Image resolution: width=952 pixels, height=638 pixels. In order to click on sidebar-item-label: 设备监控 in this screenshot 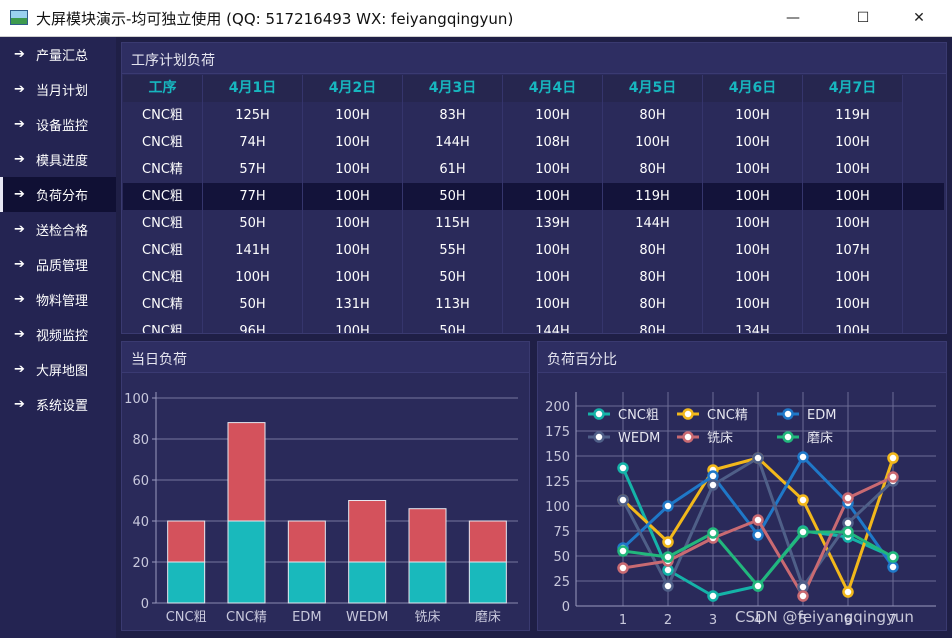, I will do `click(62, 126)`.